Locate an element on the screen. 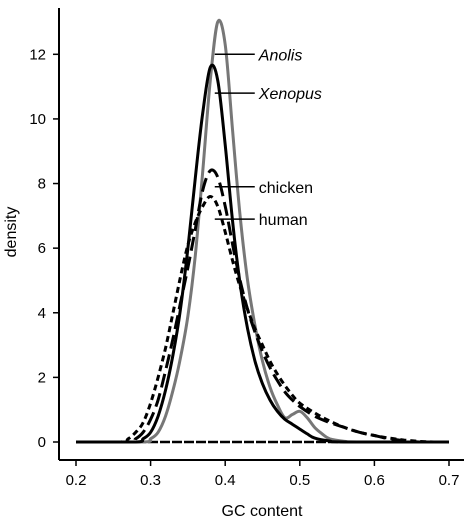  series-label-chicken: chicken is located at coordinates (286, 188).